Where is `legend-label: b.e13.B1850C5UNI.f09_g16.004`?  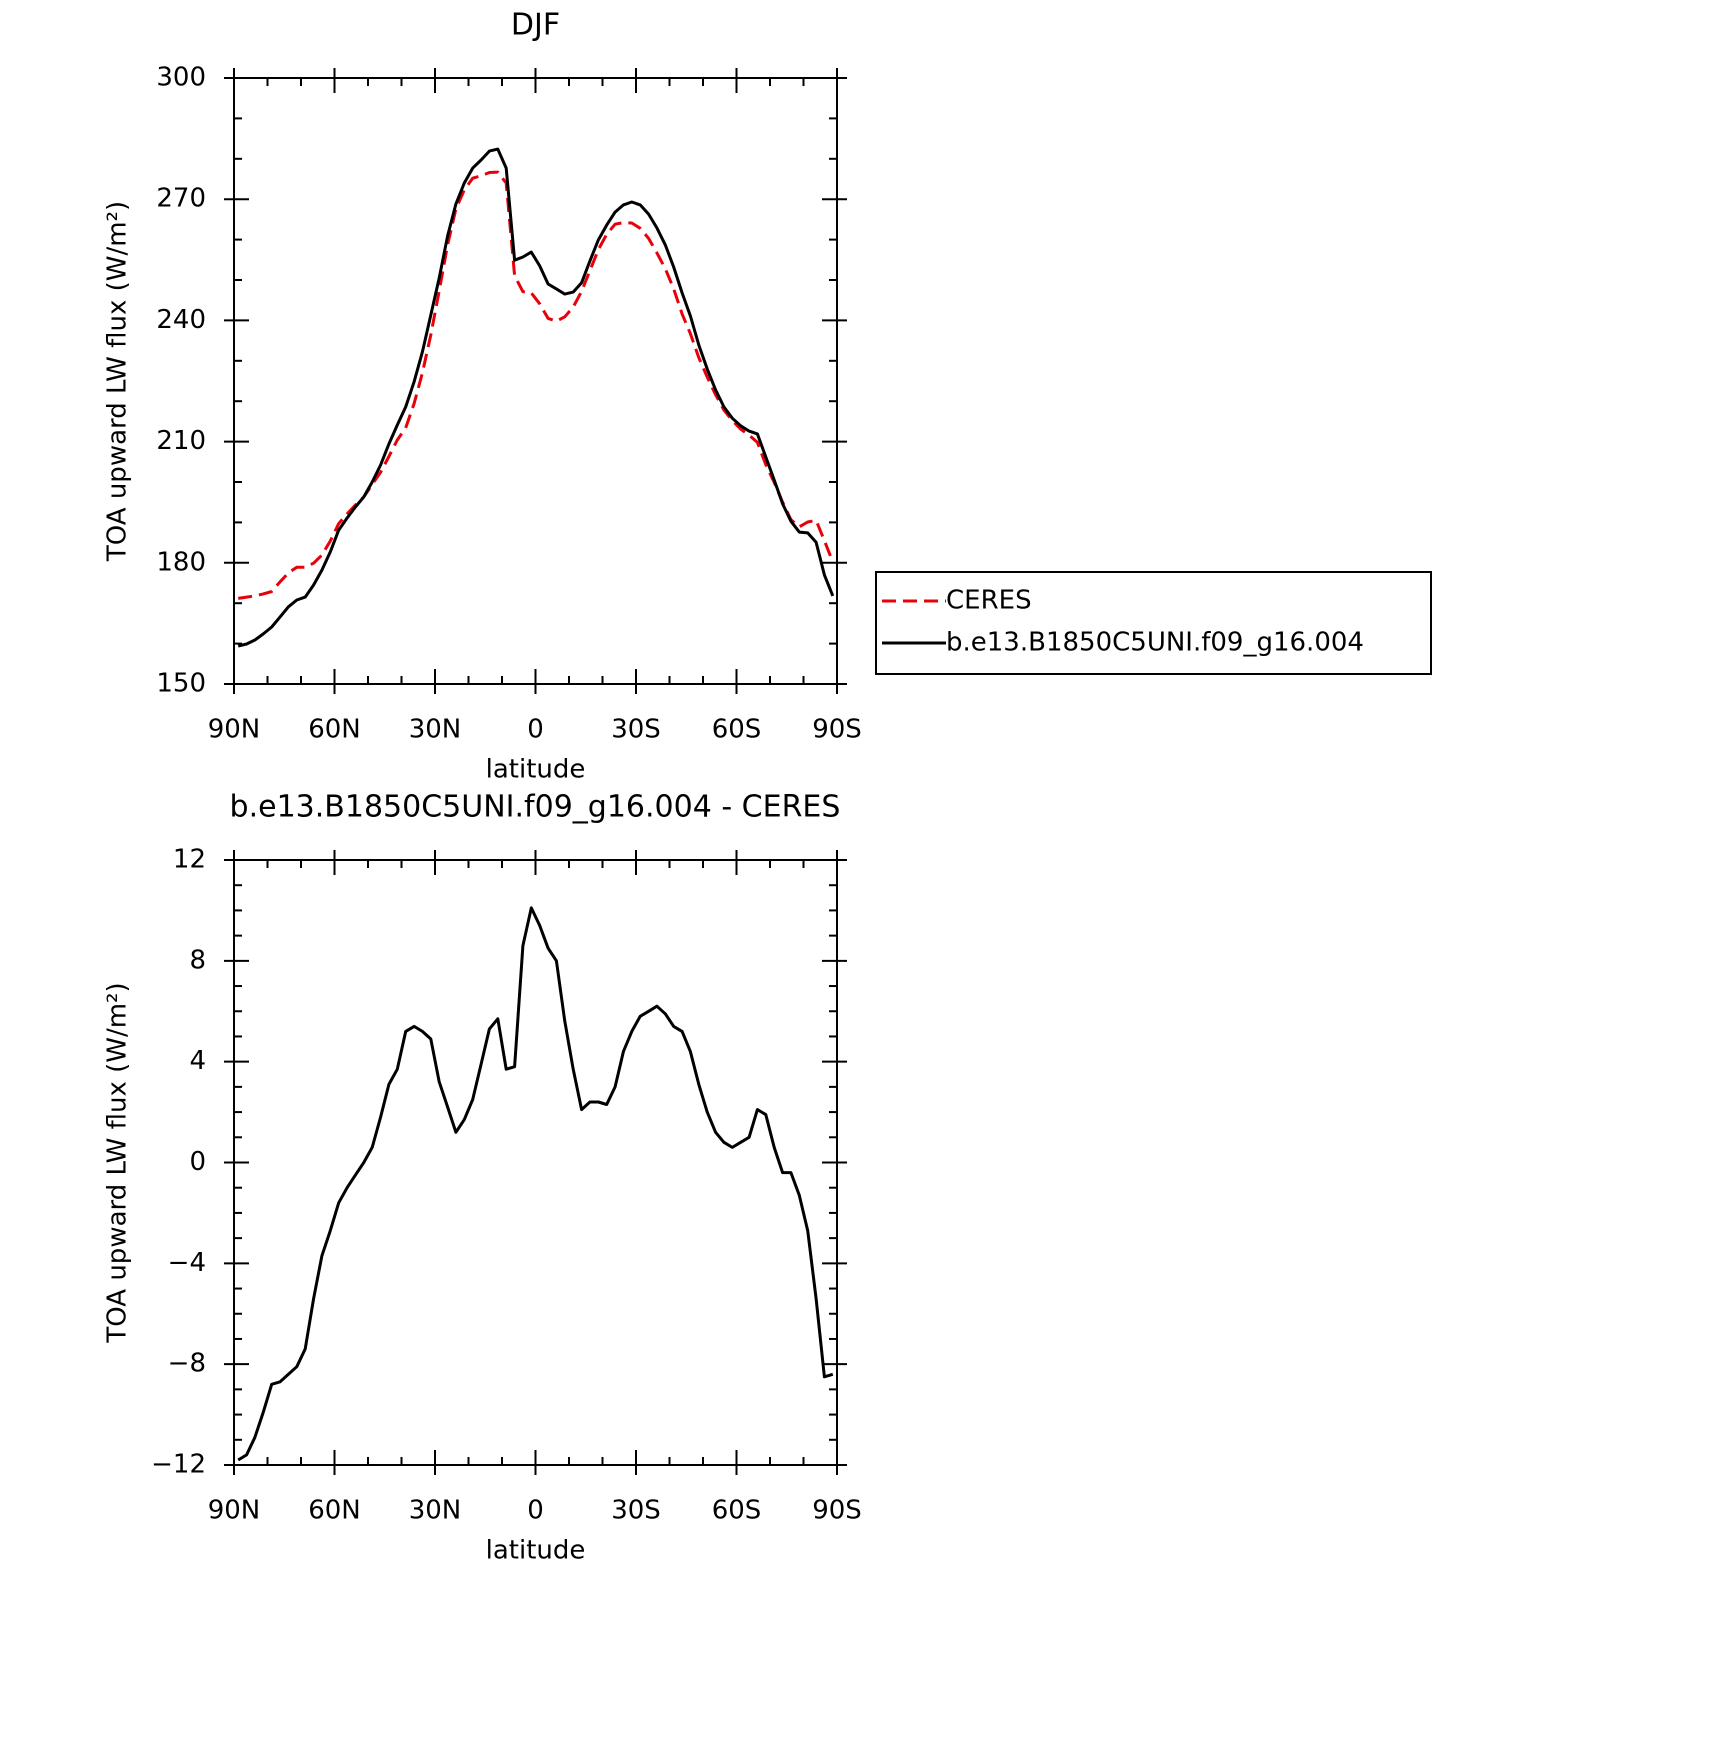
legend-label: b.e13.B1850C5UNI.f09_g16.004 is located at coordinates (1155, 643).